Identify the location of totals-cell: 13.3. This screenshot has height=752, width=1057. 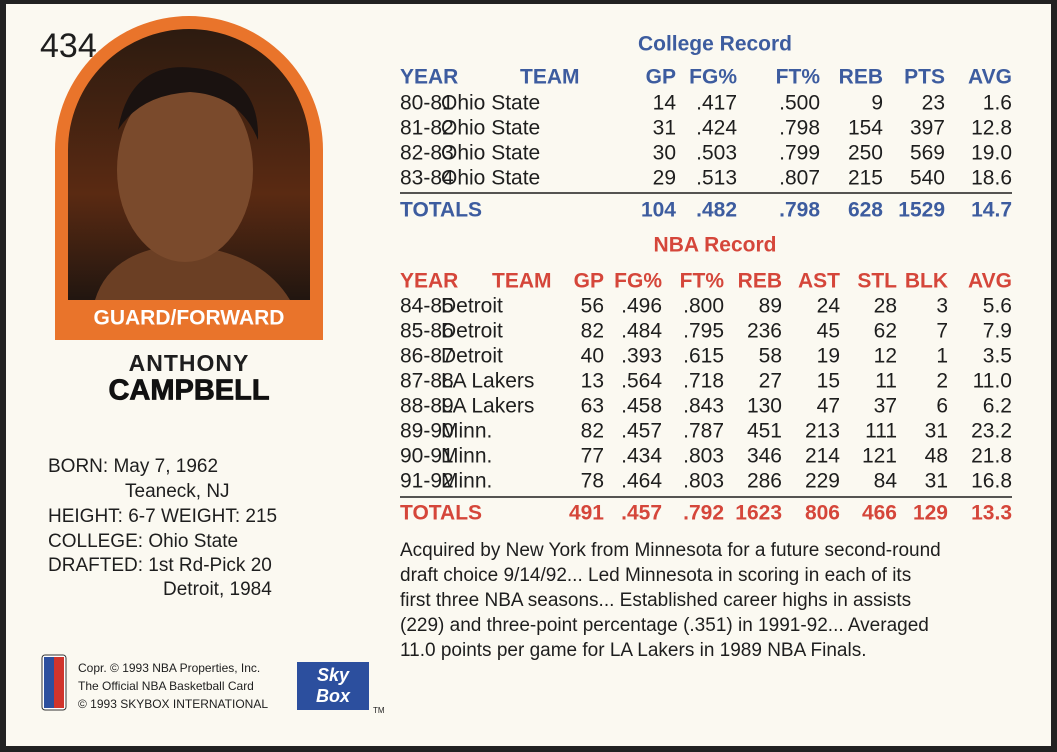
(991, 513).